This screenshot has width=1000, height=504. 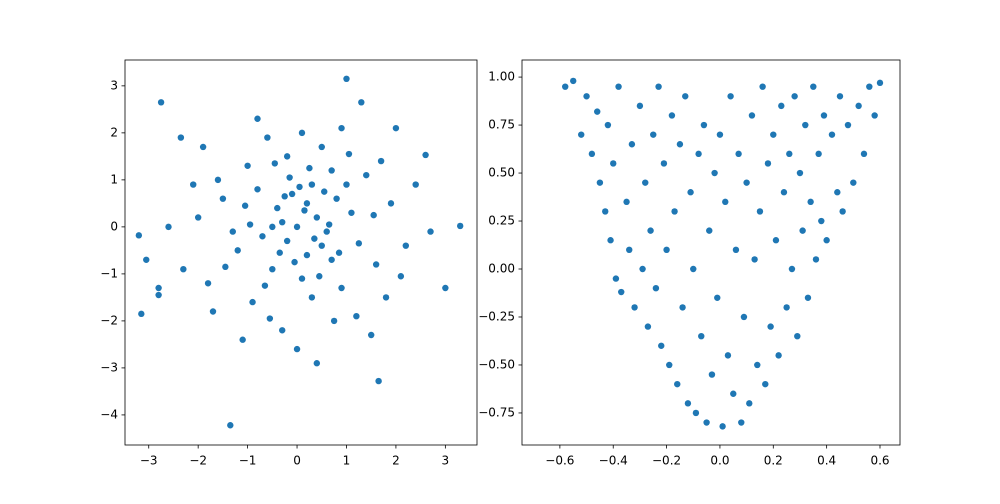 What do you see at coordinates (114, 179) in the screenshot?
I see `y-tick-label: 1` at bounding box center [114, 179].